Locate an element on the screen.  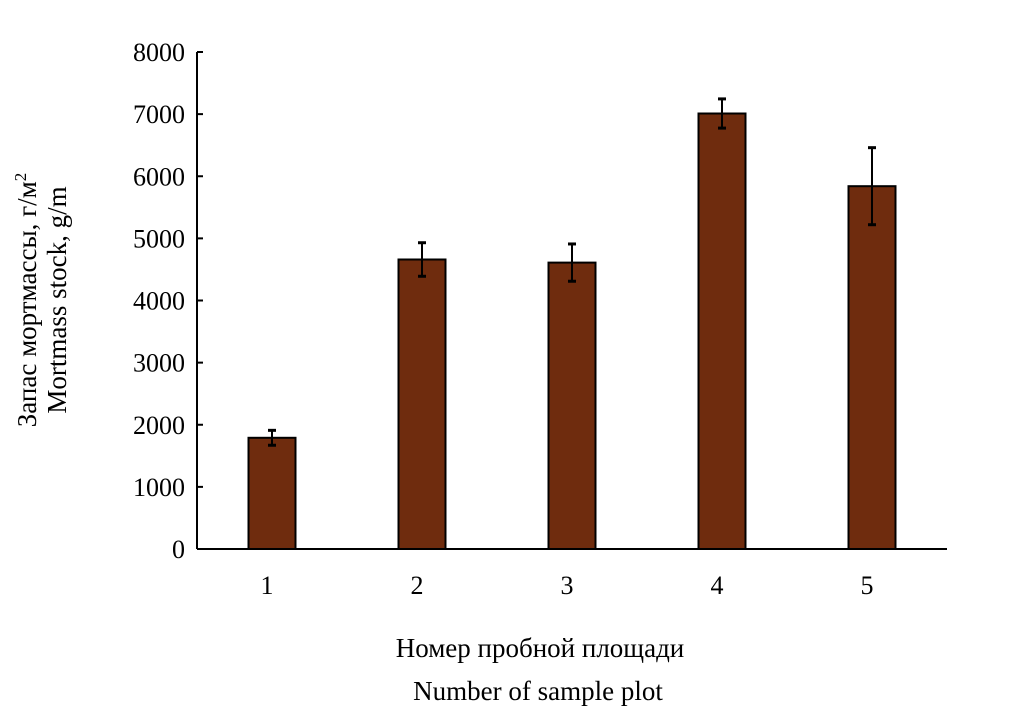
y-tick-label: 1000 is located at coordinates (159, 487).